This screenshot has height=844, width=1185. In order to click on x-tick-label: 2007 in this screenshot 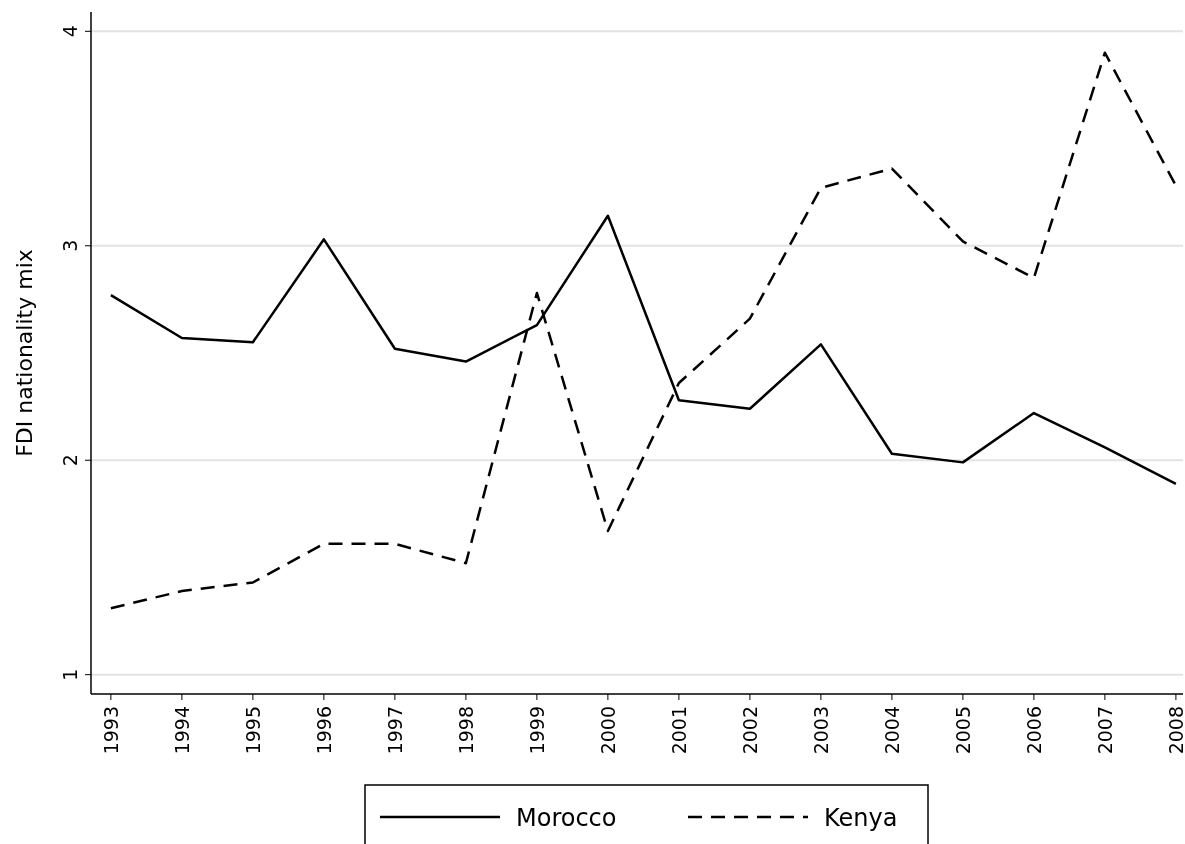, I will do `click(1104, 730)`.